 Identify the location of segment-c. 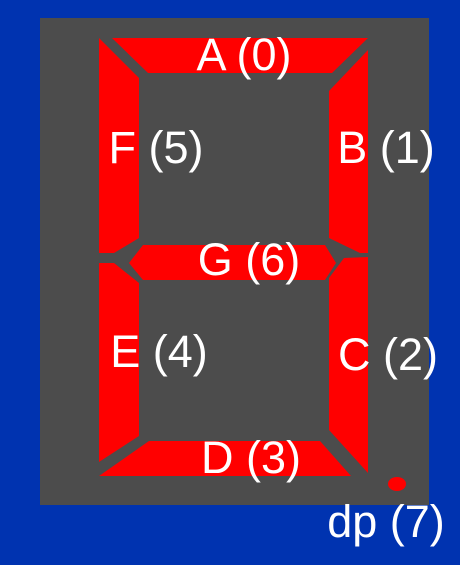
(348, 365).